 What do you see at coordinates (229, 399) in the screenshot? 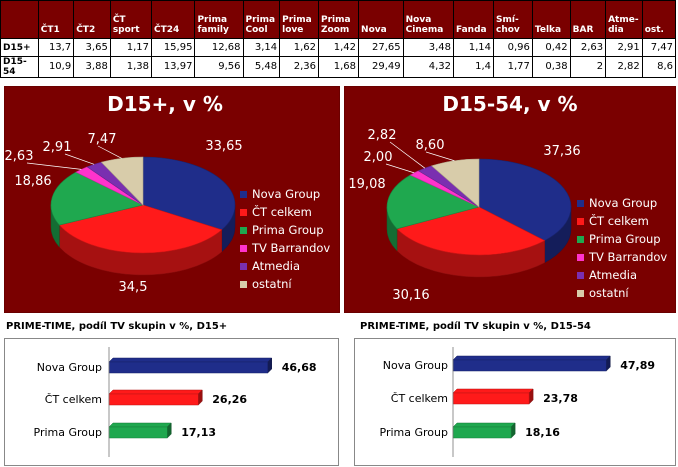
I see `bar-value-label: 26,26` at bounding box center [229, 399].